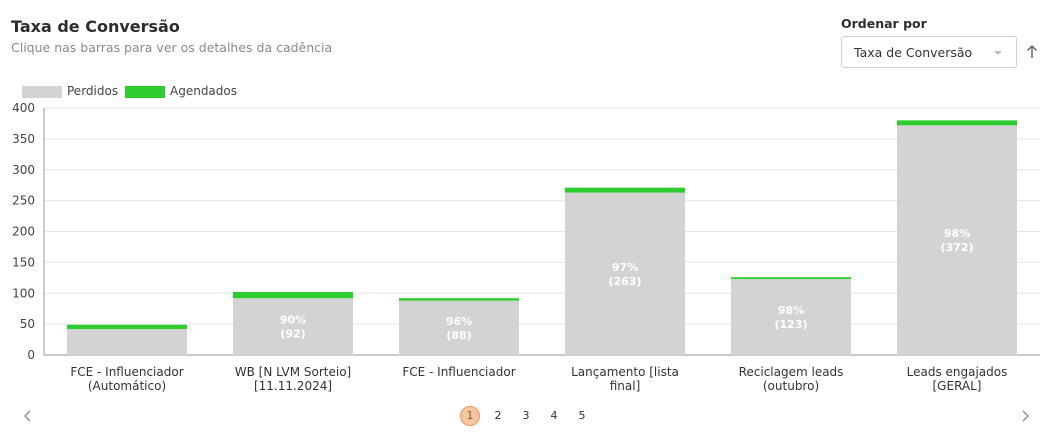 The height and width of the screenshot is (434, 1045). What do you see at coordinates (23, 262) in the screenshot?
I see `y-tick-label: 150` at bounding box center [23, 262].